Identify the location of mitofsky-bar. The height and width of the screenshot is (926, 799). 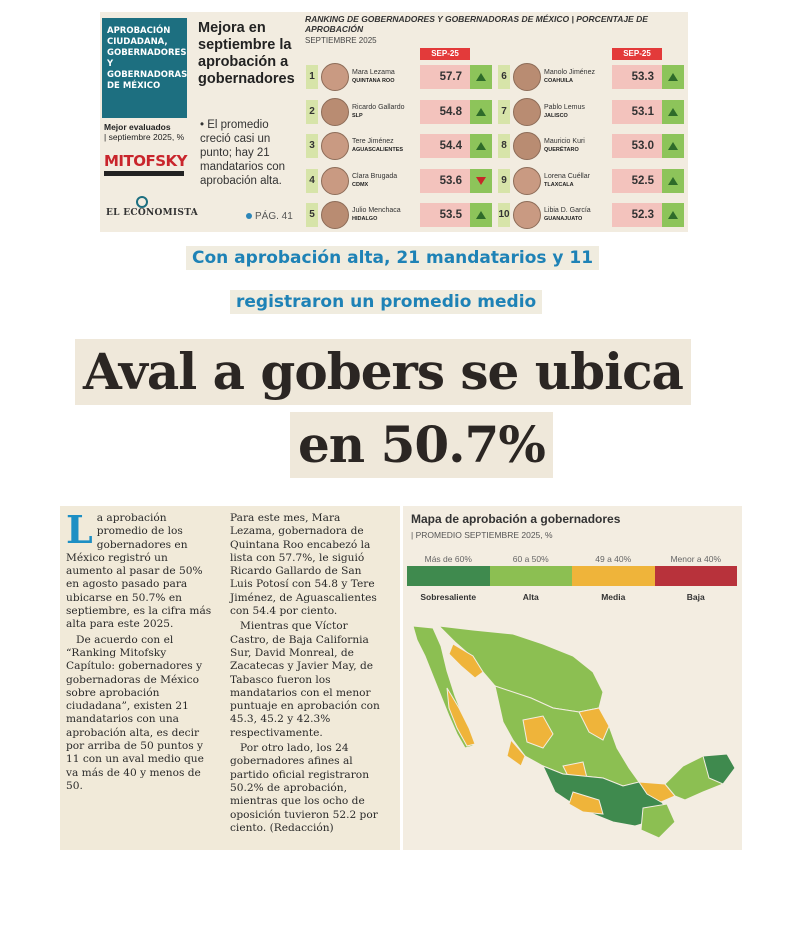
(144, 173).